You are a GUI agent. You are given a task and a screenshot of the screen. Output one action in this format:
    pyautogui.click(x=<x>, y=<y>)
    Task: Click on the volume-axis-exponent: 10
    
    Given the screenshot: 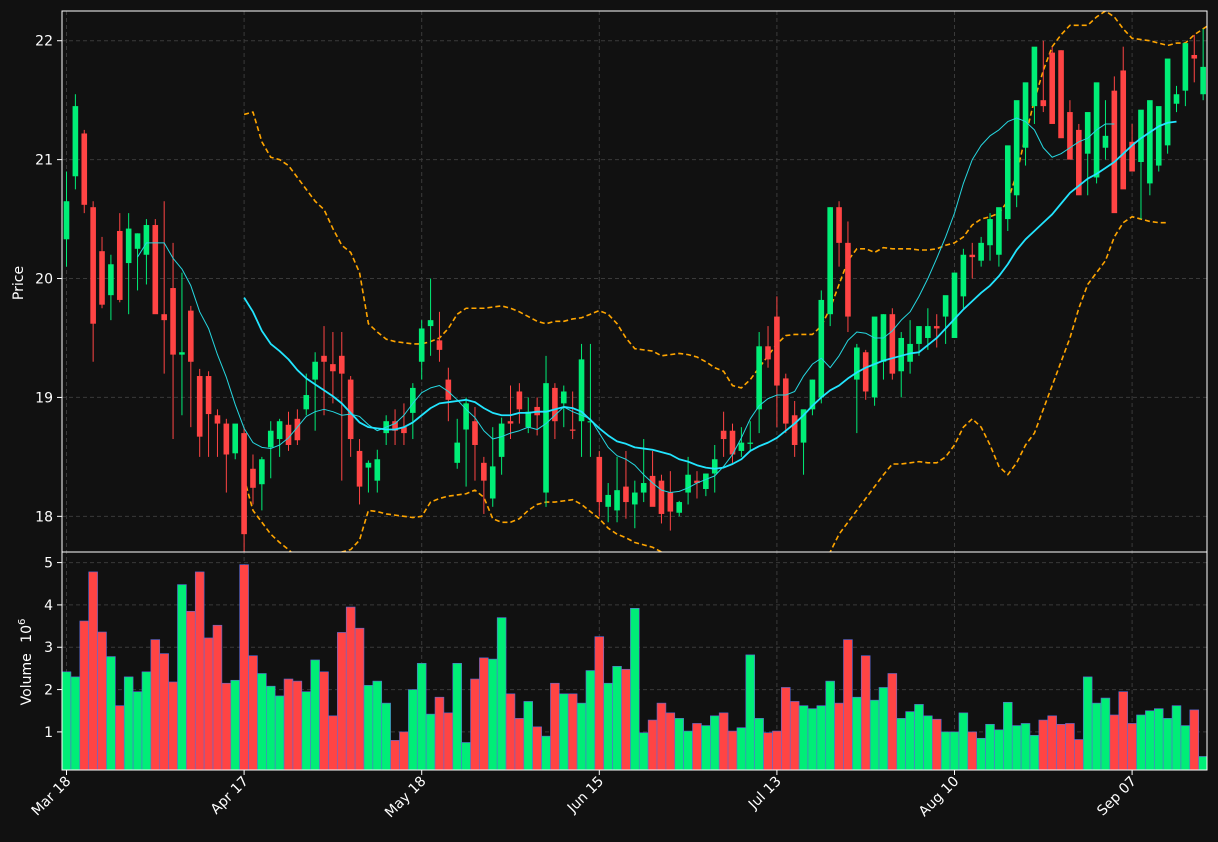 What is the action you would take?
    pyautogui.click(x=27, y=634)
    